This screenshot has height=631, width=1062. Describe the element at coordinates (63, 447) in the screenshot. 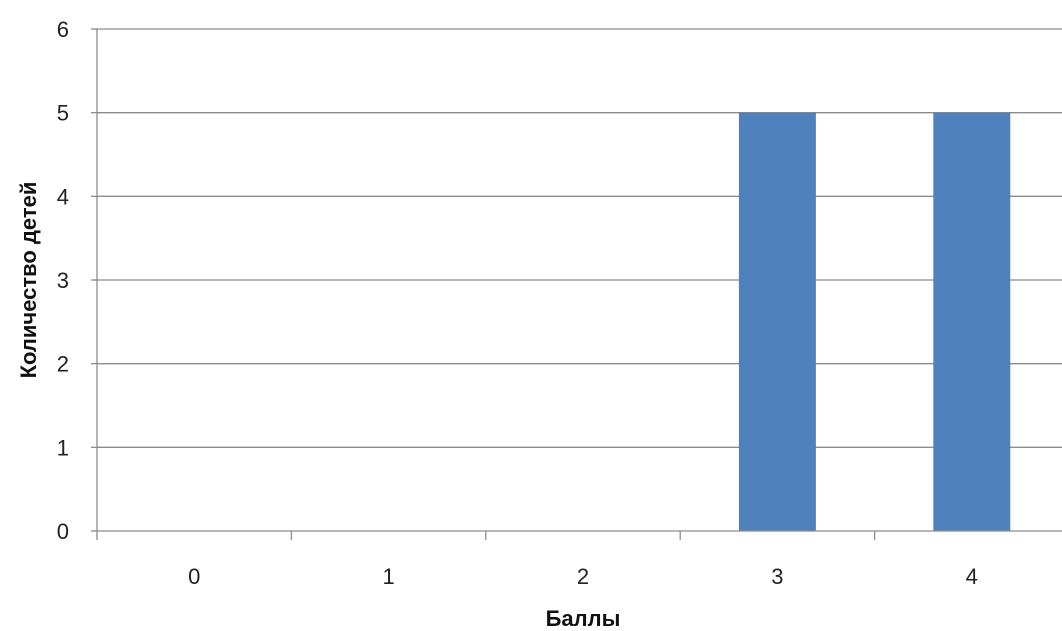

I see `y-tick-label: 1` at that location.